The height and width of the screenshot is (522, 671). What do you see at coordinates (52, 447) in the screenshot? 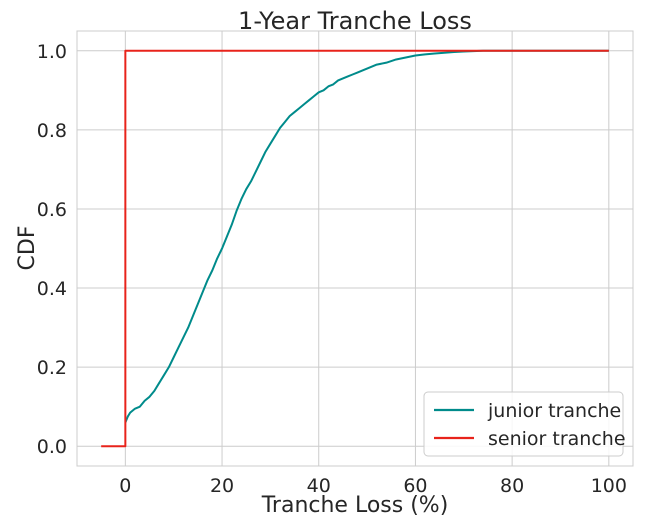
I see `y-tick-label: 0.0` at bounding box center [52, 447].